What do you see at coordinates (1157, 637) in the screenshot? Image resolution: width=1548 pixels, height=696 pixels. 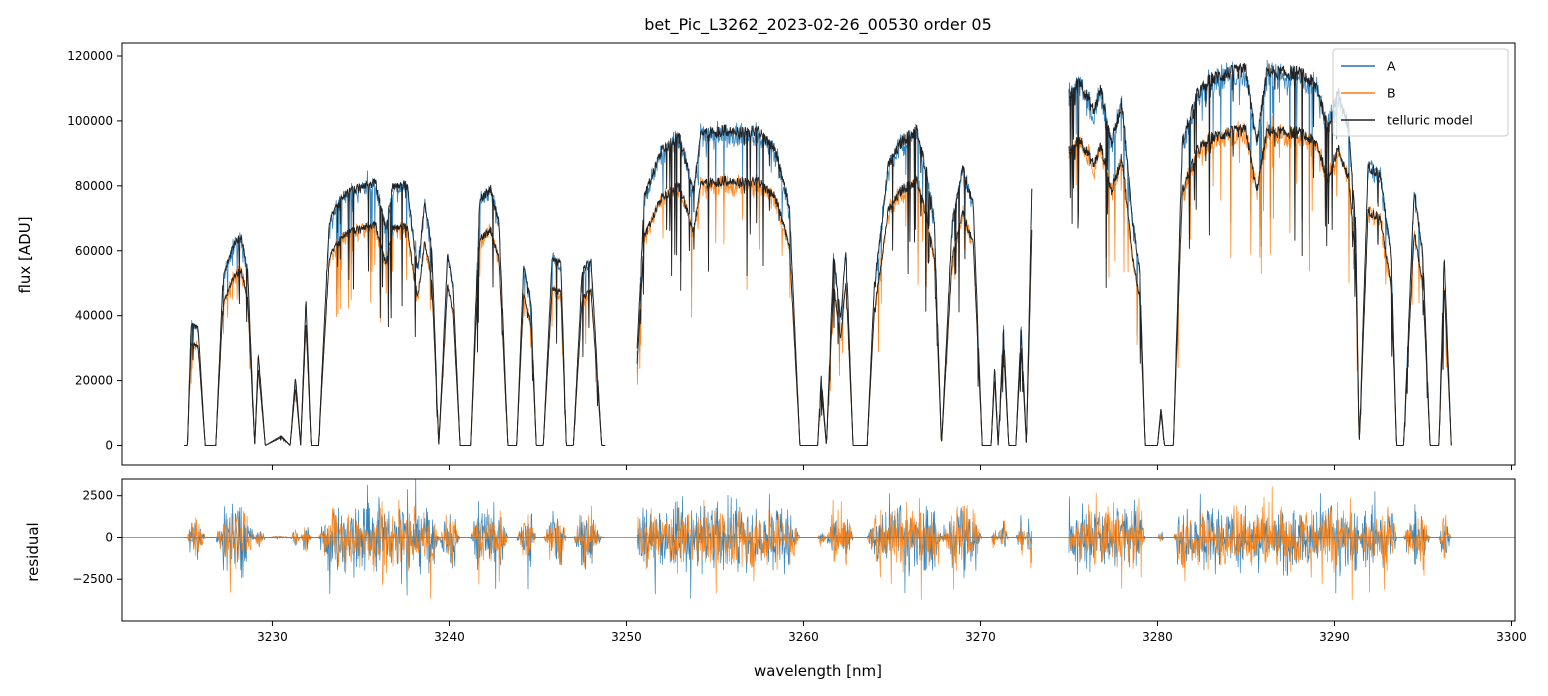 I see `x-tick-label: 3280` at bounding box center [1157, 637].